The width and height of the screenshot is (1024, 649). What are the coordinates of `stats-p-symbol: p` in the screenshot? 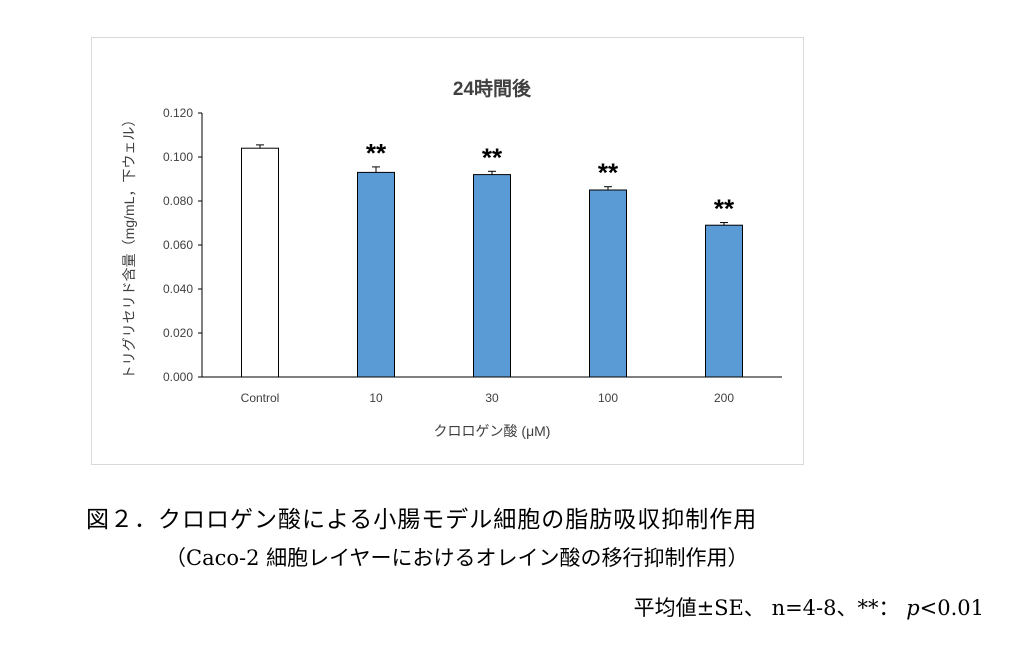 It's located at (913, 608).